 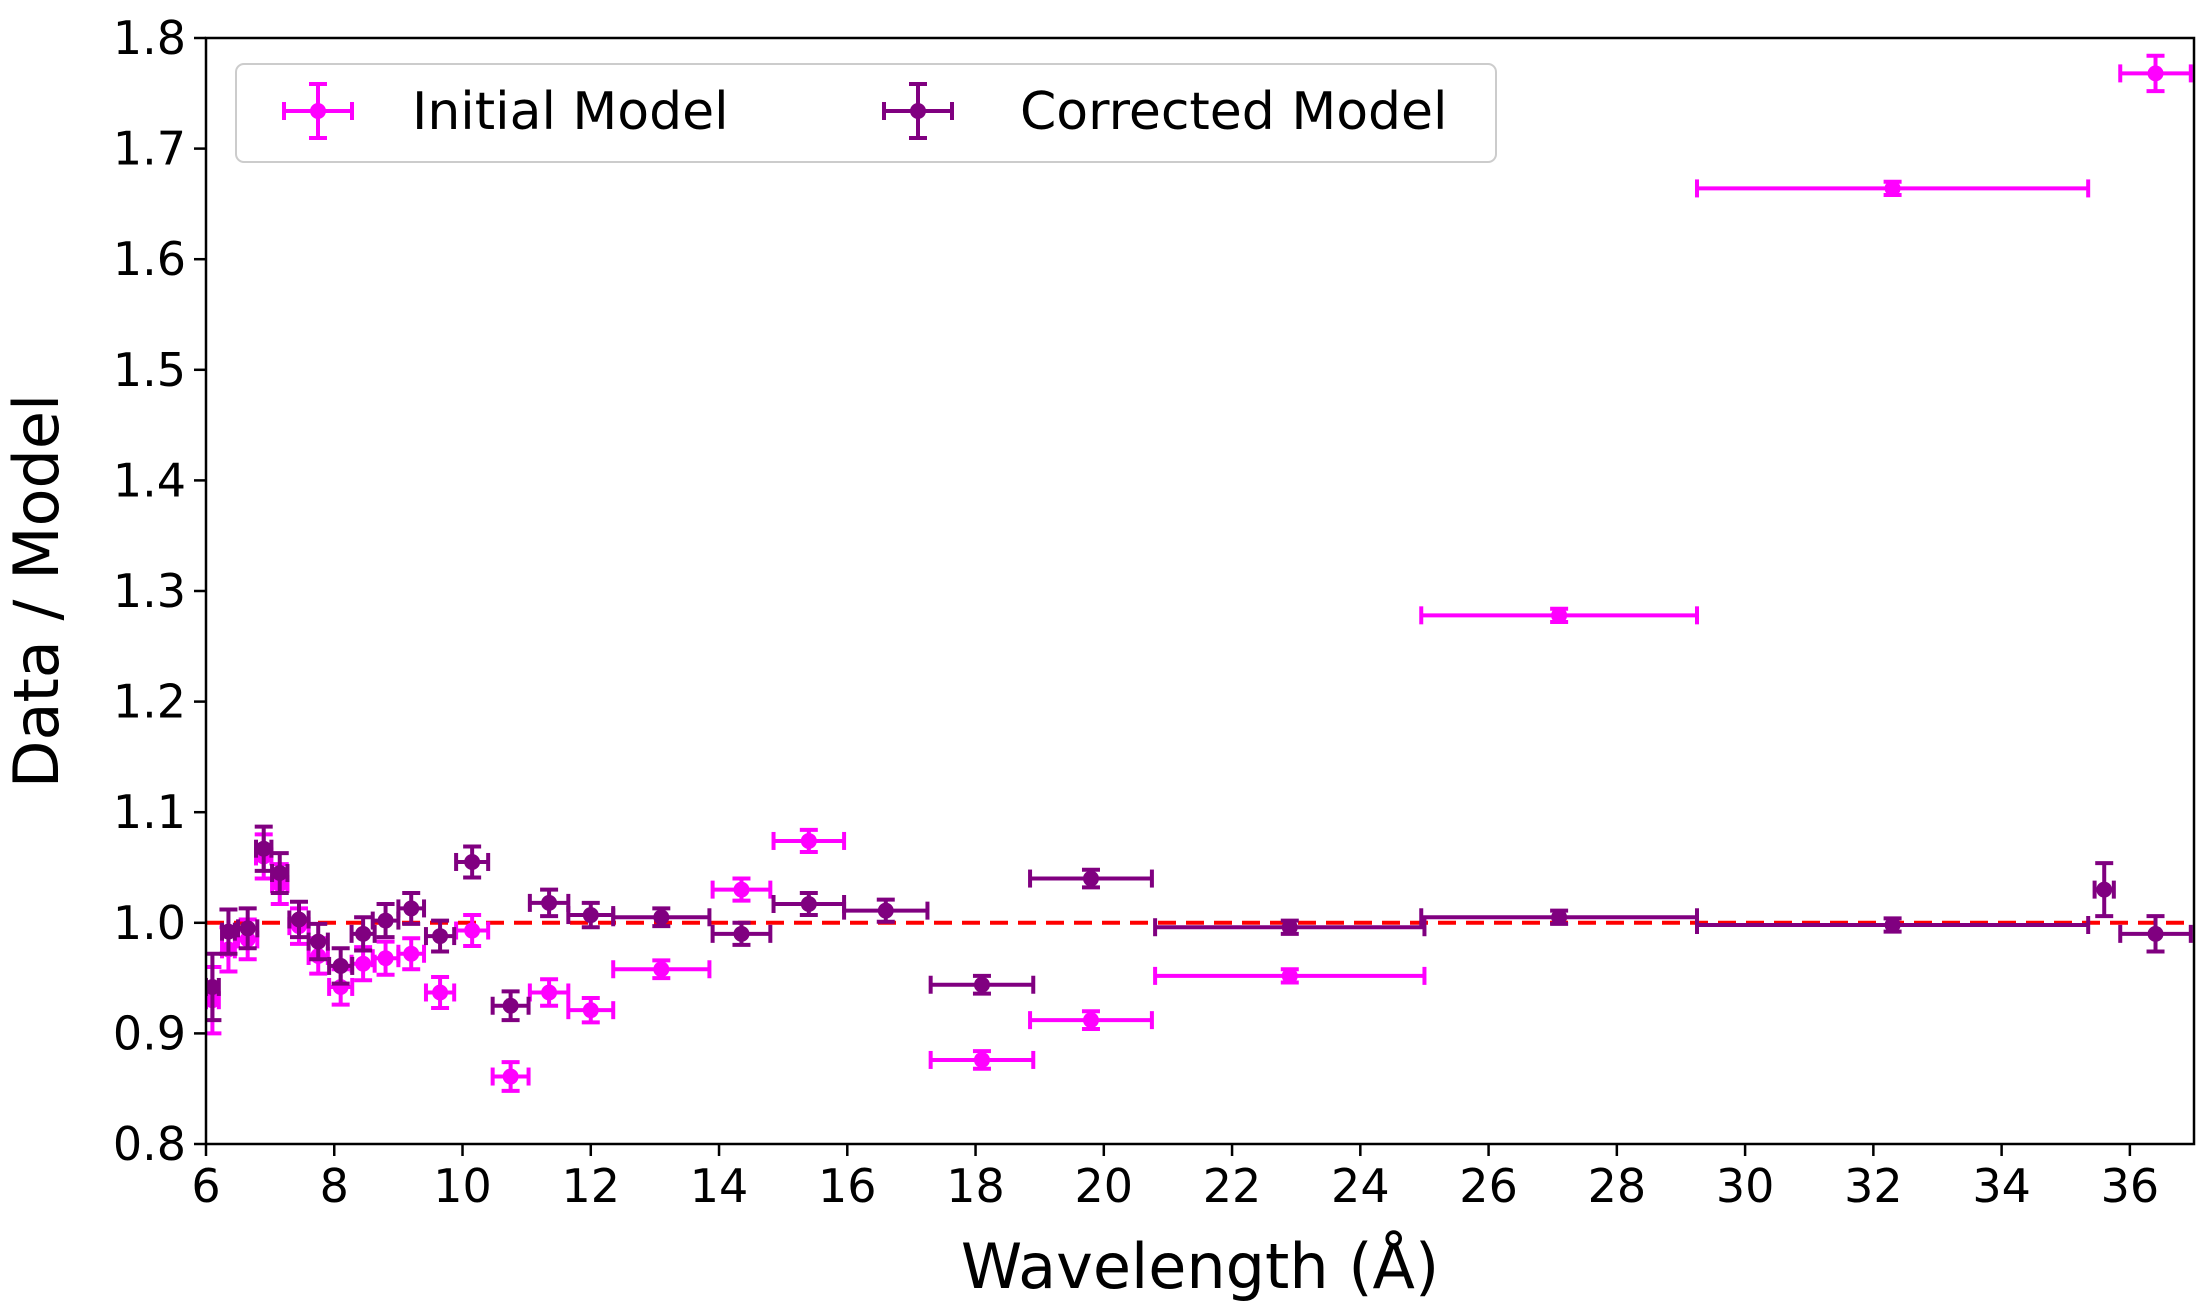 What do you see at coordinates (149, 480) in the screenshot?
I see `y-tick-label: 1.4` at bounding box center [149, 480].